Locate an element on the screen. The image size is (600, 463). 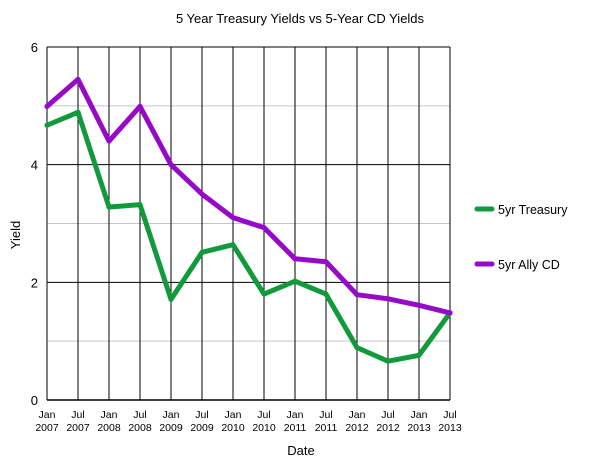
chart-legend: 5yr Treasury 5yr Ally CD is located at coordinates (521, 237).